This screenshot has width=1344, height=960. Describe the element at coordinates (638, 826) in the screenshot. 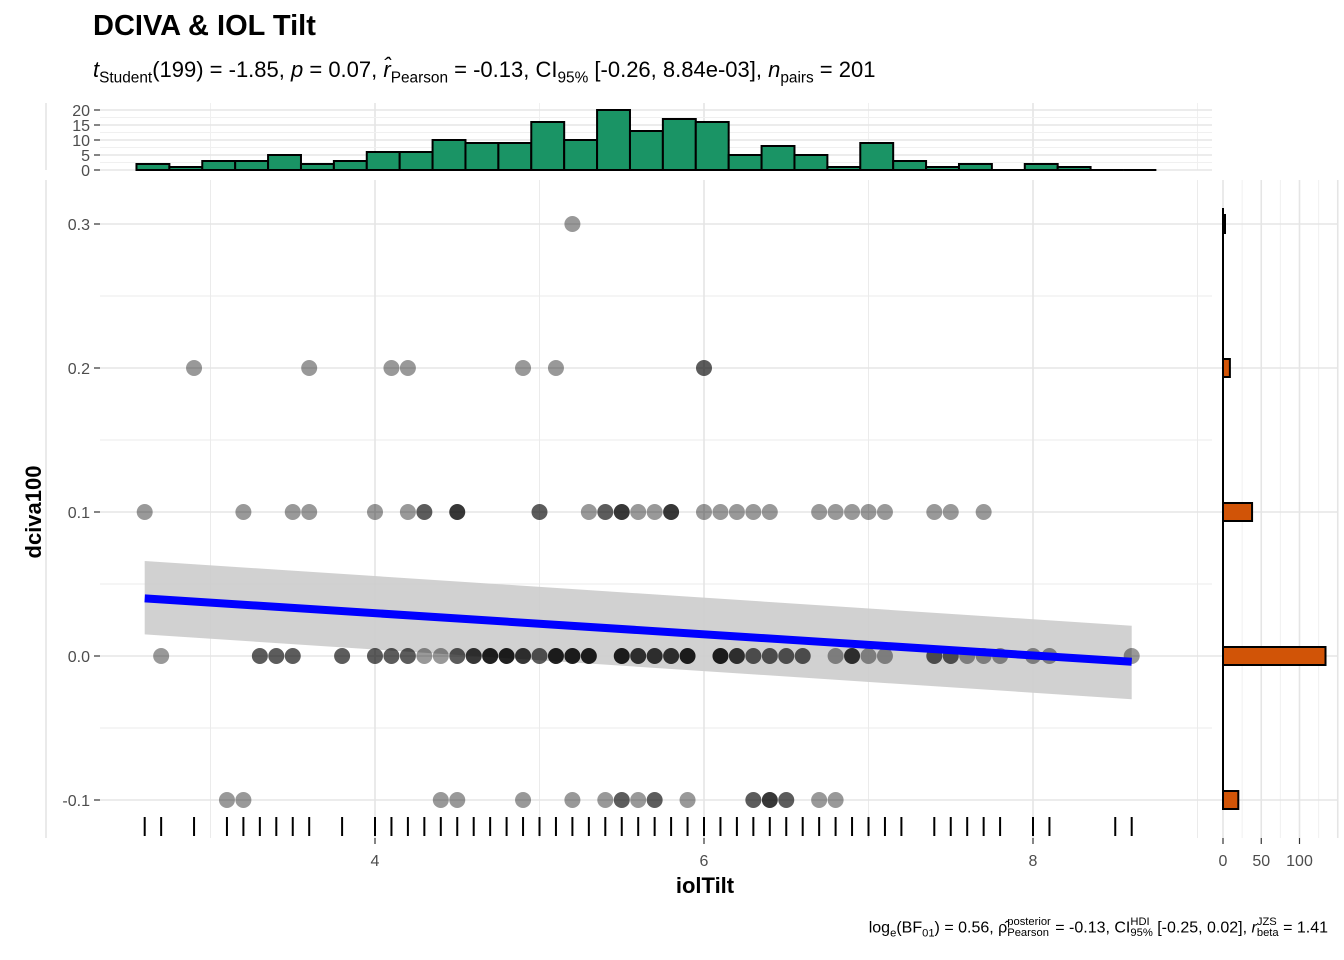

I see `rug-layer` at that location.